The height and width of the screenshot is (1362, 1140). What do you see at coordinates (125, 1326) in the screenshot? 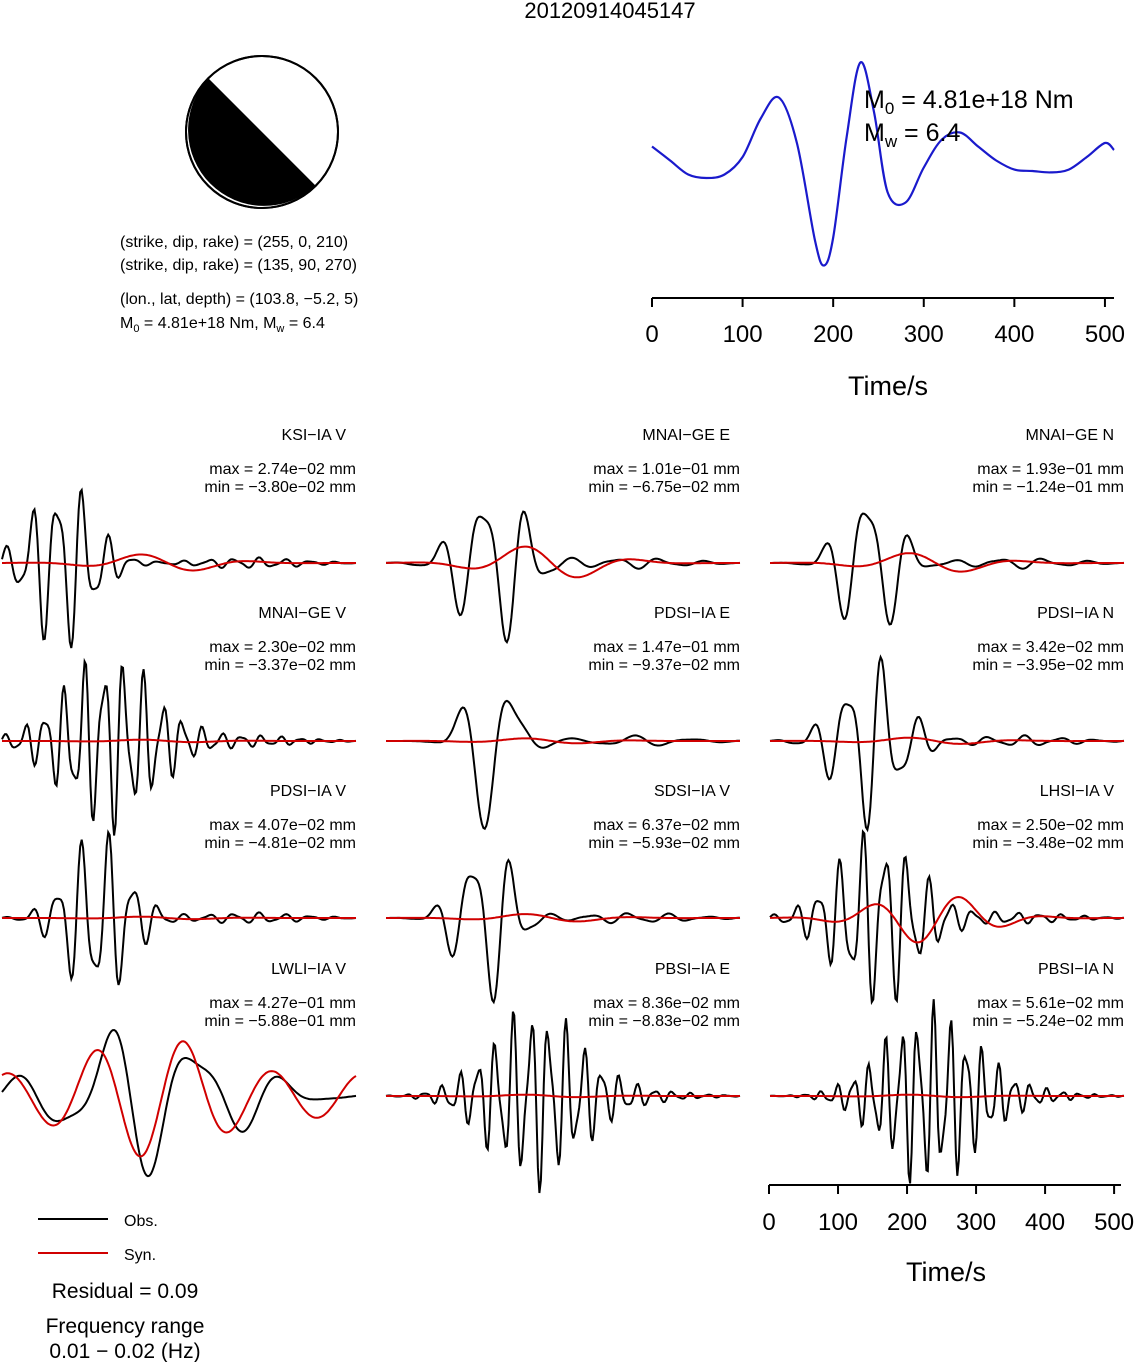
I see `frequency-range-title: Frequency range` at bounding box center [125, 1326].